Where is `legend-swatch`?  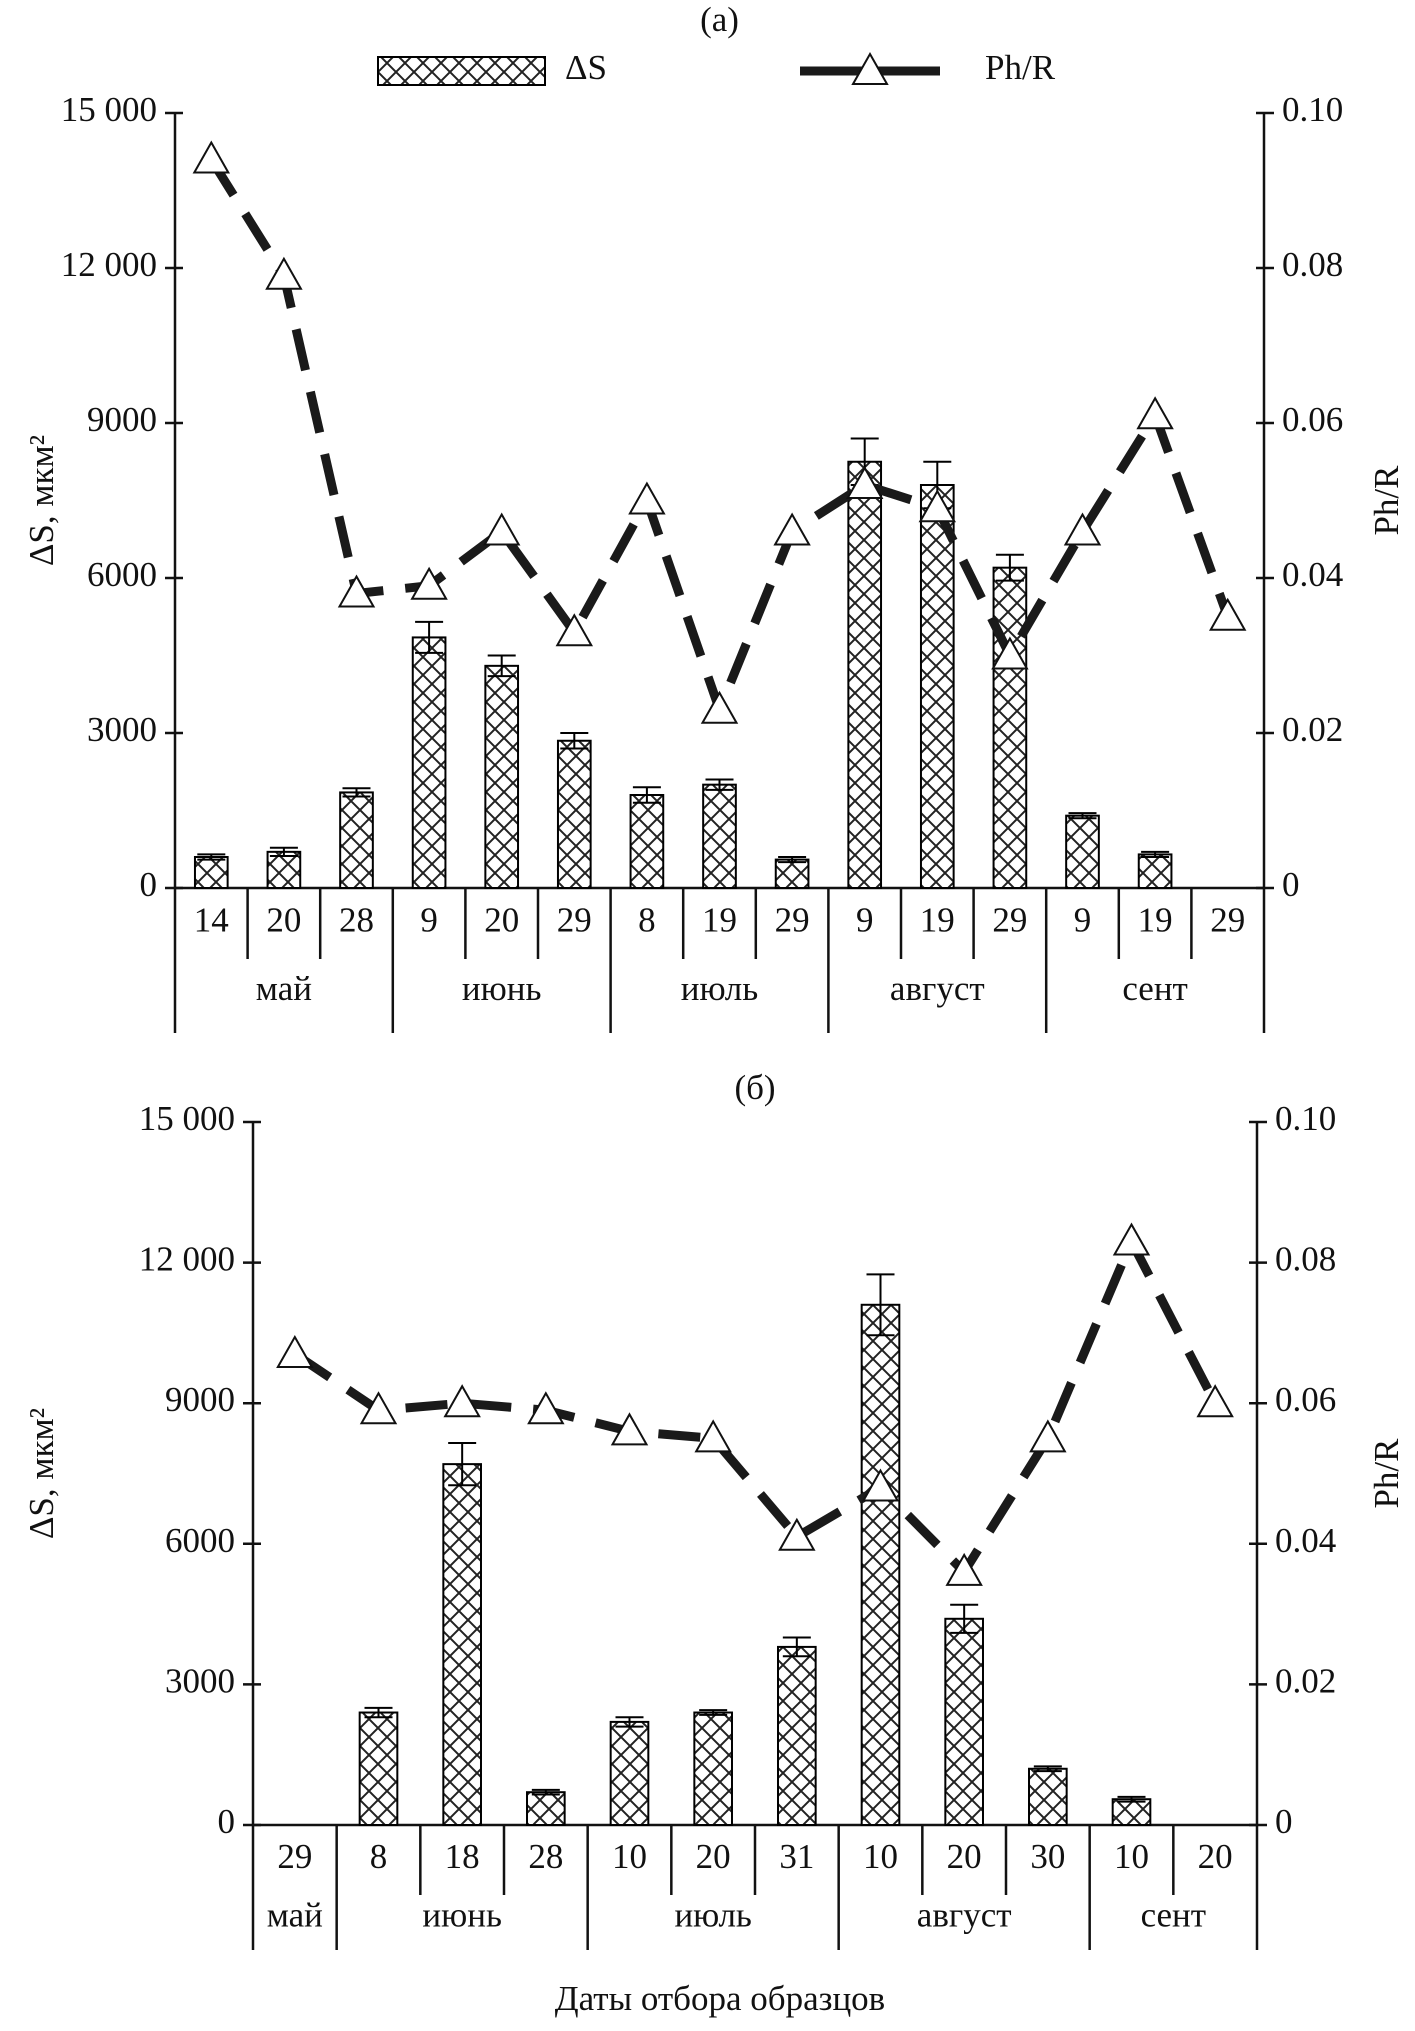
legend-swatch is located at coordinates (461, 71).